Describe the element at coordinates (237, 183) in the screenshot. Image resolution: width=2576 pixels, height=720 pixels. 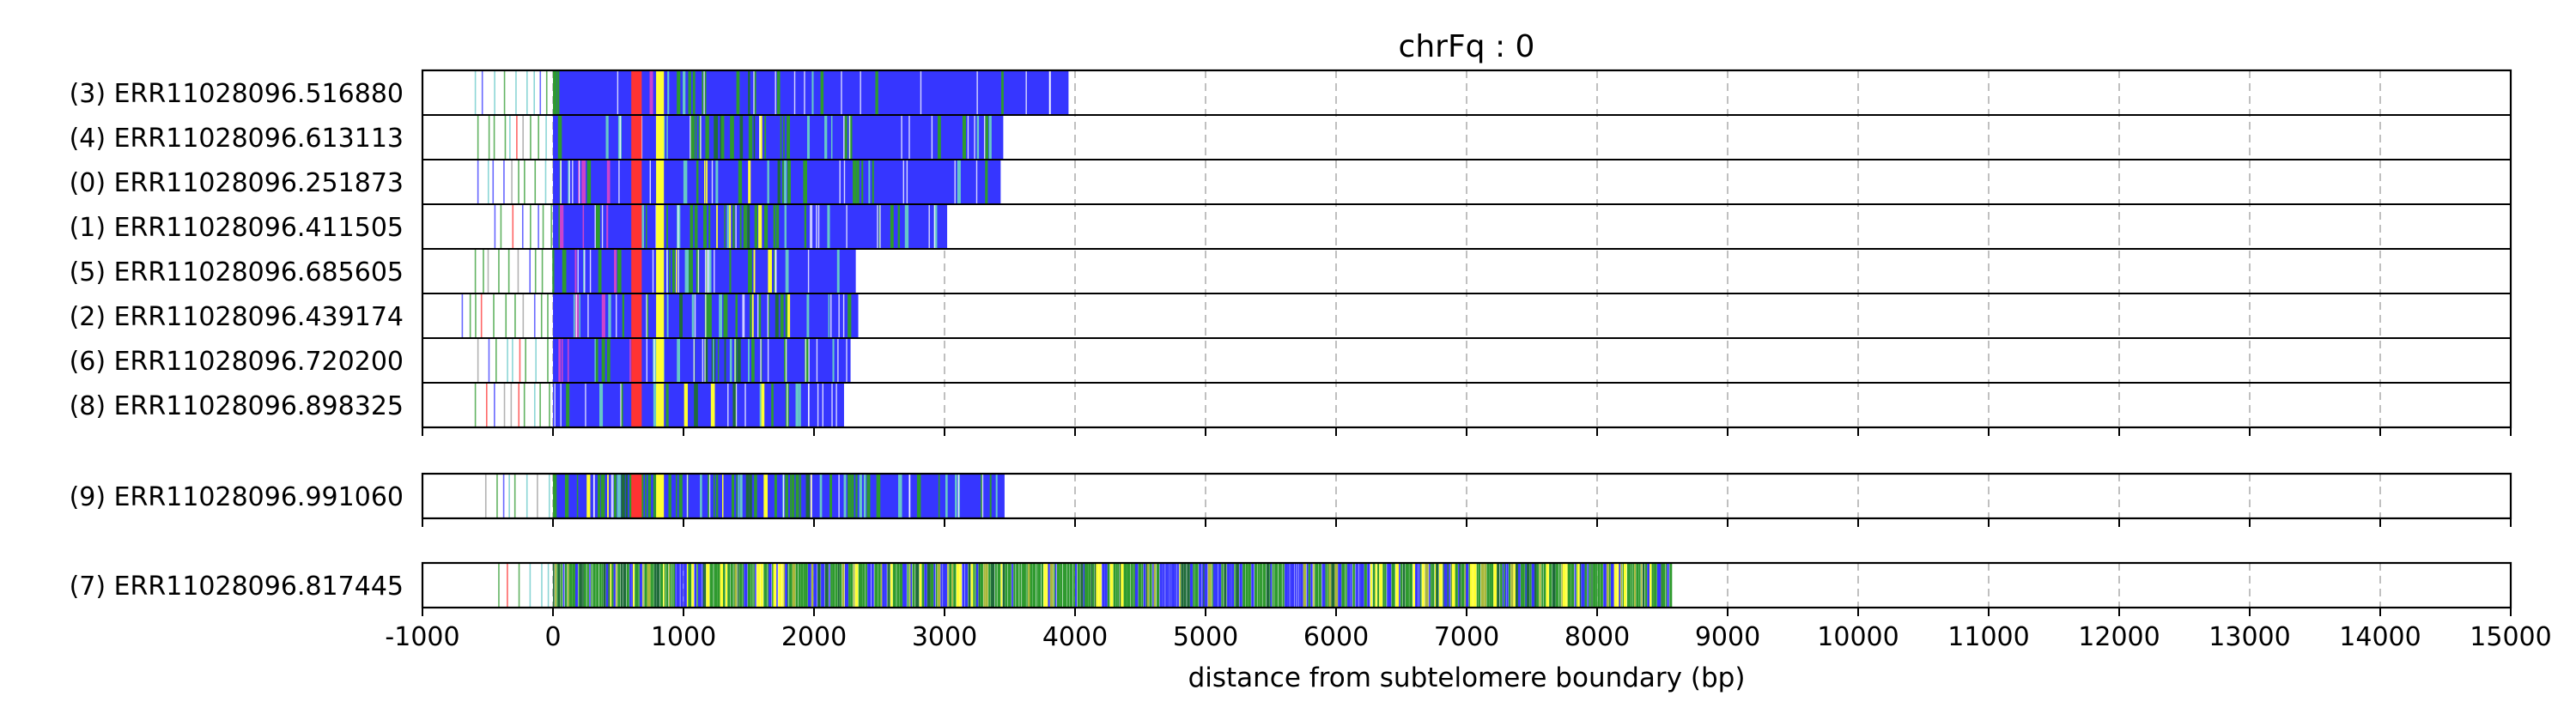
I see `read-label: (0) ERR11028096.251873` at that location.